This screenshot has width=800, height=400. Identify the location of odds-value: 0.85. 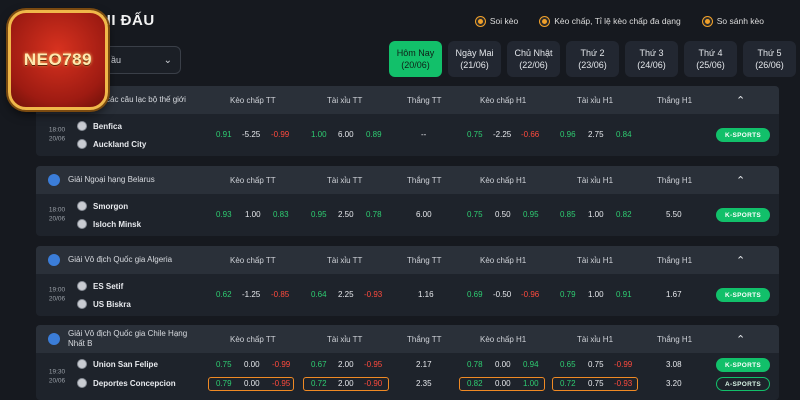
(568, 214).